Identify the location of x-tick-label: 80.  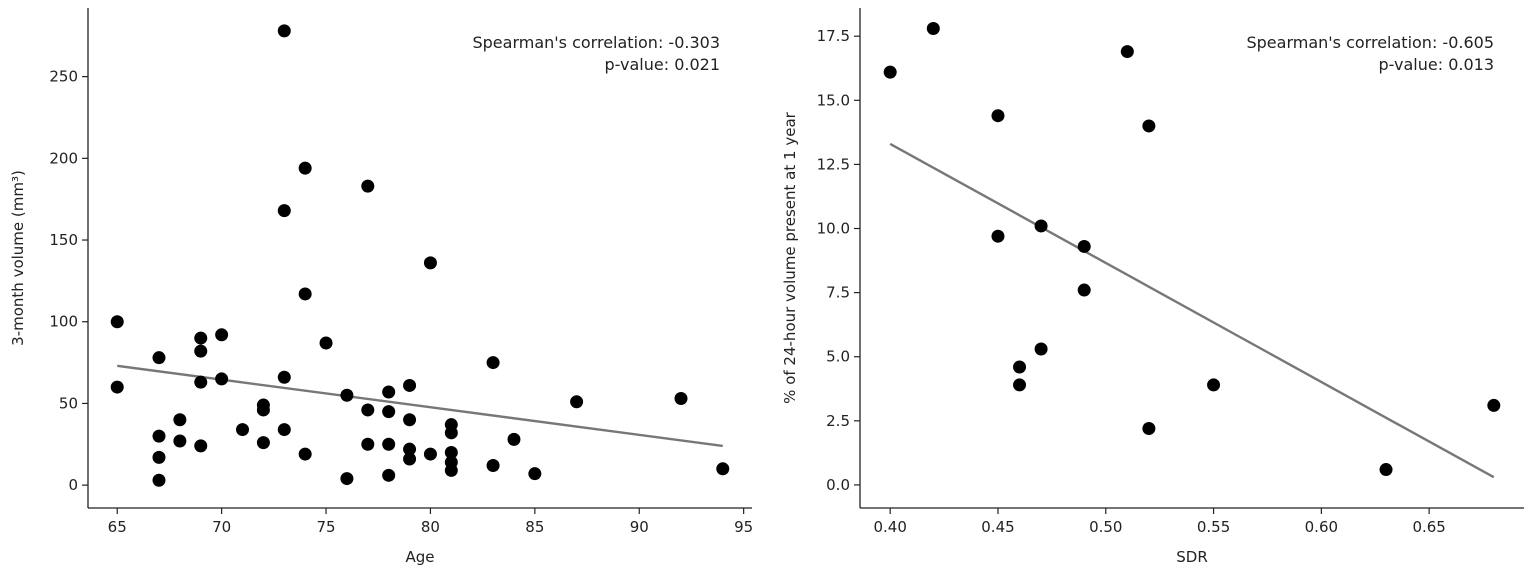
(430, 527).